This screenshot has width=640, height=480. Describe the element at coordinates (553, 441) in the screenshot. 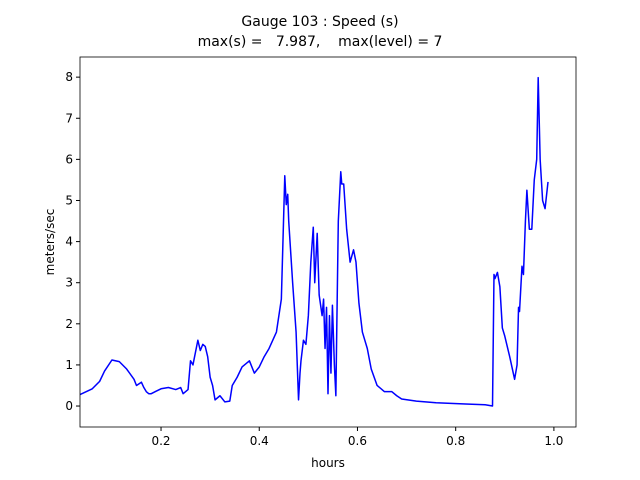

I see `x-tick-label: 1.0` at that location.